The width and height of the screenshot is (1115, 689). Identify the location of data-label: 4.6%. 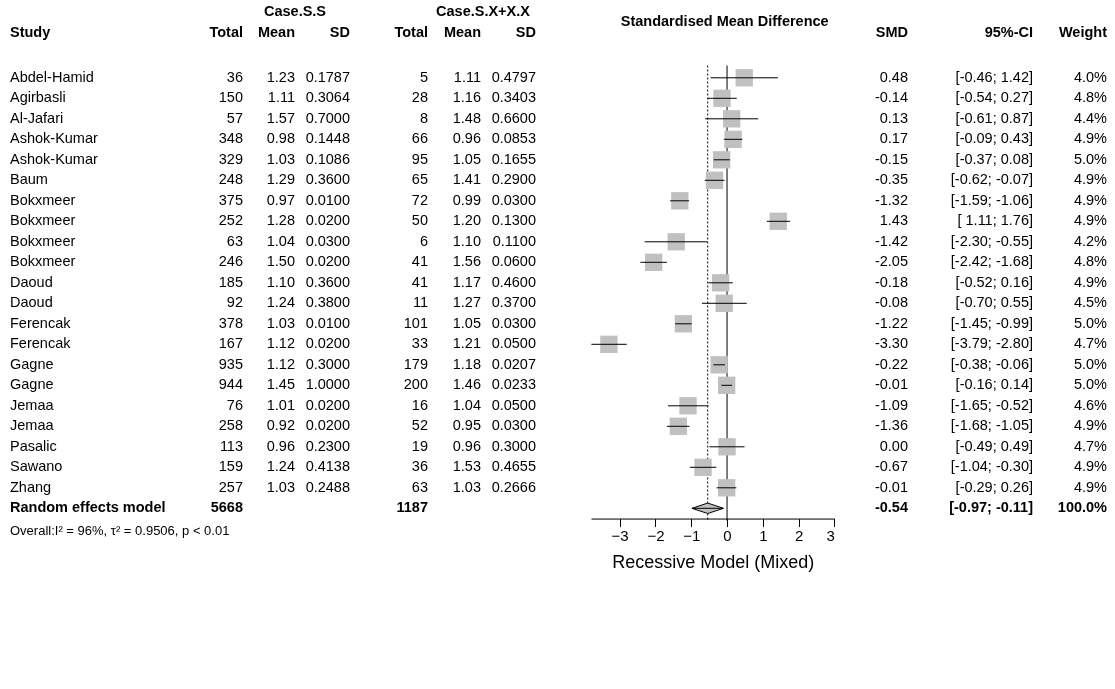
(1090, 404).